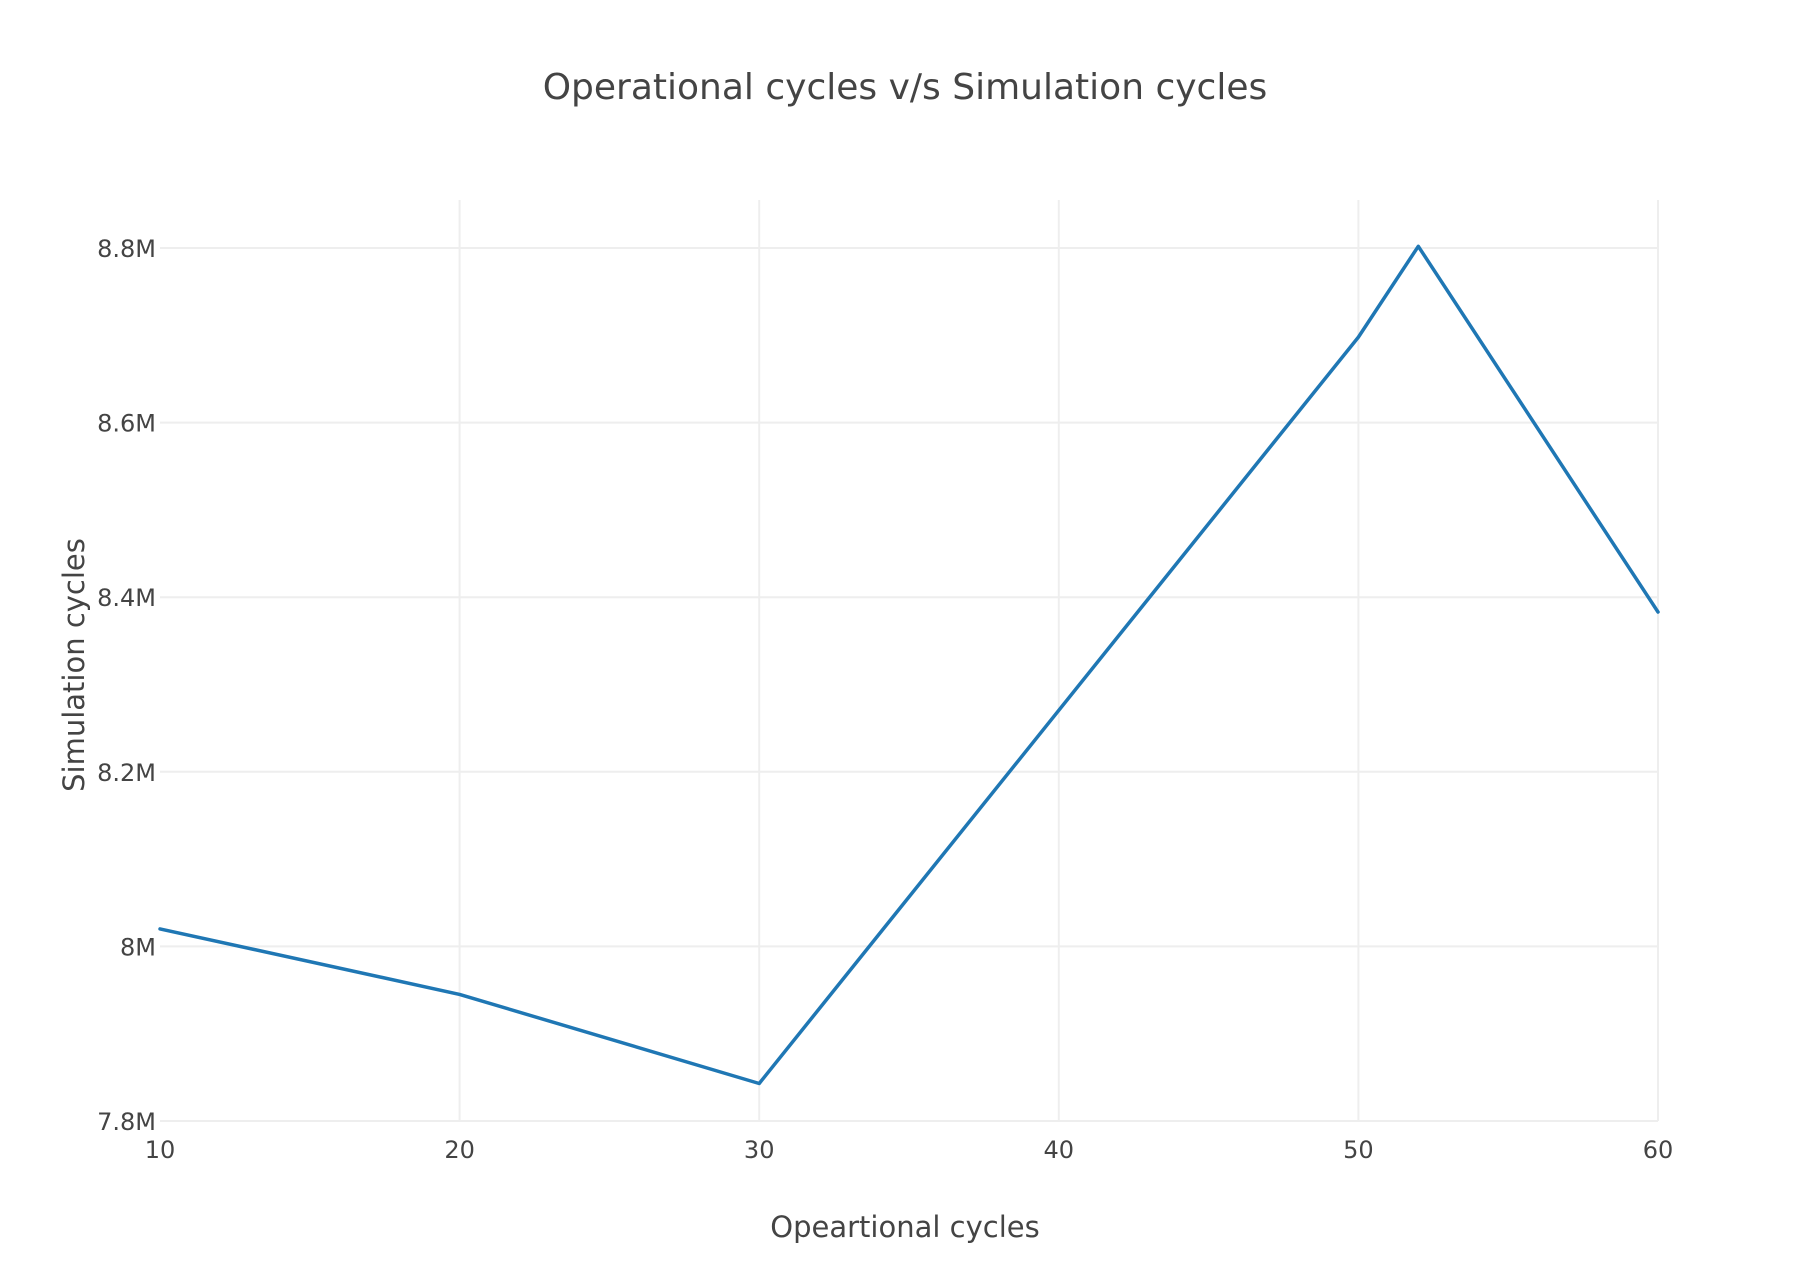  What do you see at coordinates (160, 1150) in the screenshot?
I see `x-tick-label: 10` at bounding box center [160, 1150].